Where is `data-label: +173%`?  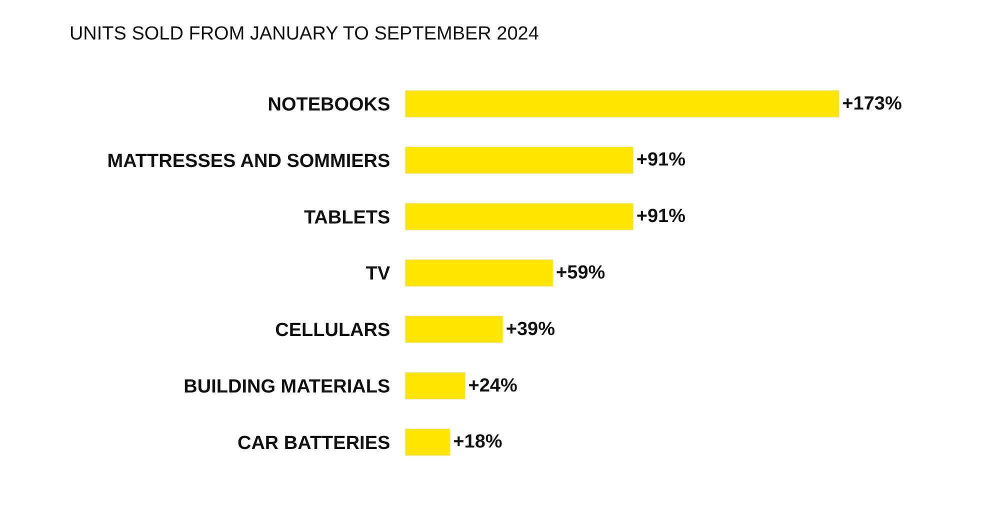 data-label: +173% is located at coordinates (872, 103).